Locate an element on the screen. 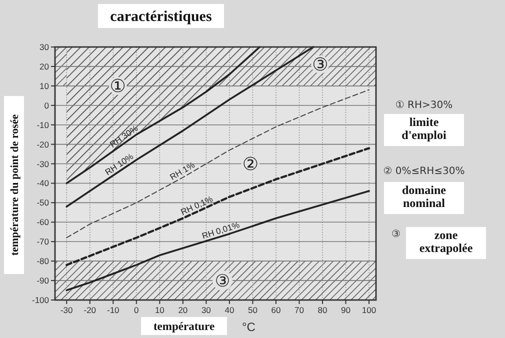 This screenshot has height=338, width=505. x-tick-label: 20 is located at coordinates (183, 310).